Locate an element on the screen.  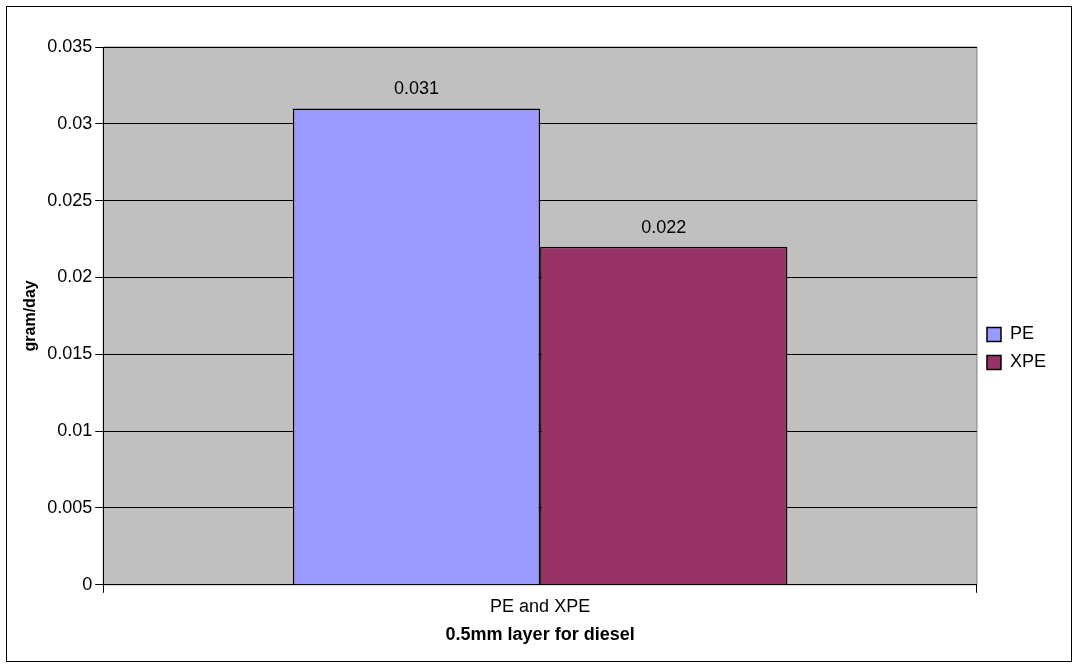
y-tick-label: 0 is located at coordinates (87, 583).